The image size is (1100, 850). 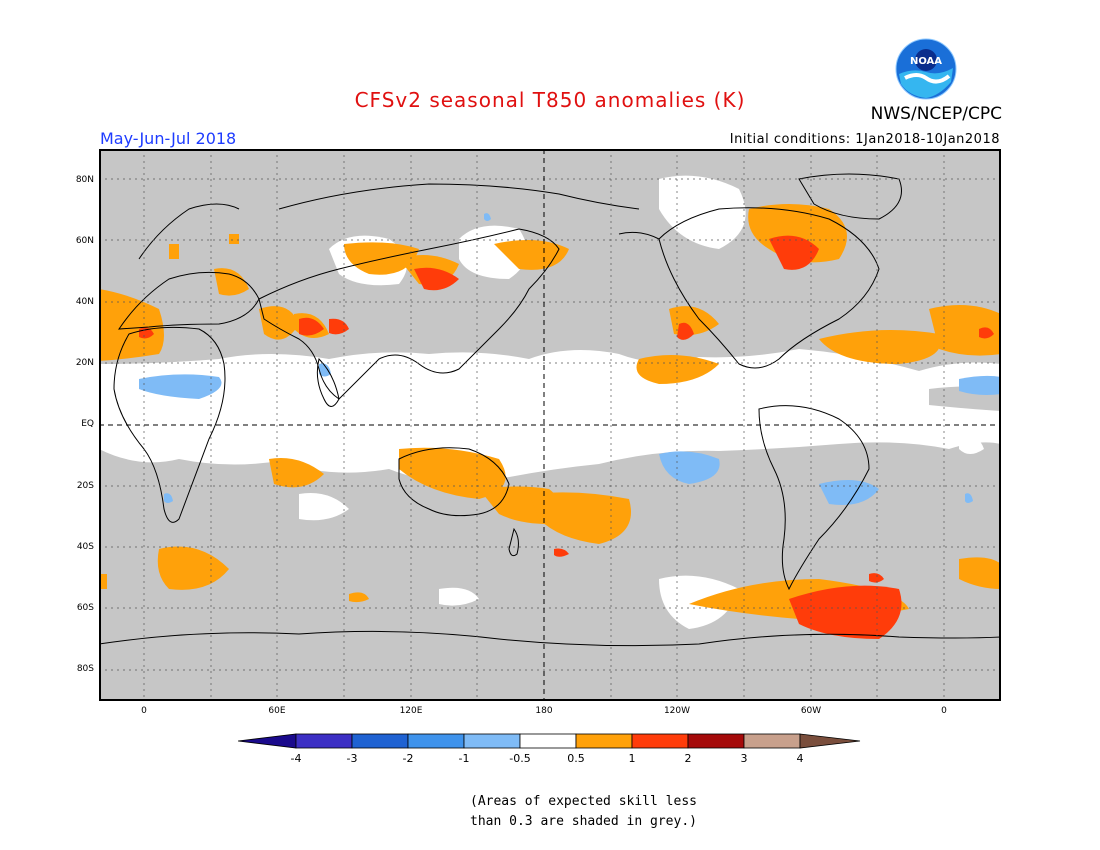 I want to click on colorbar-label: -3, so click(x=352, y=758).